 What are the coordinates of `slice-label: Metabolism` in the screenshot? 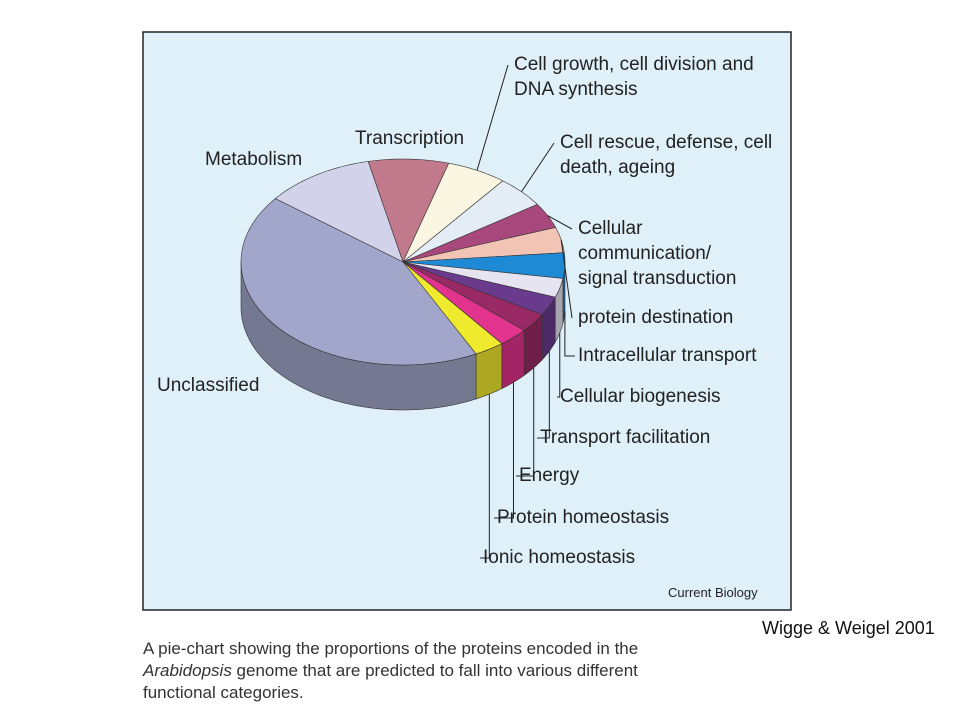 It's located at (254, 159).